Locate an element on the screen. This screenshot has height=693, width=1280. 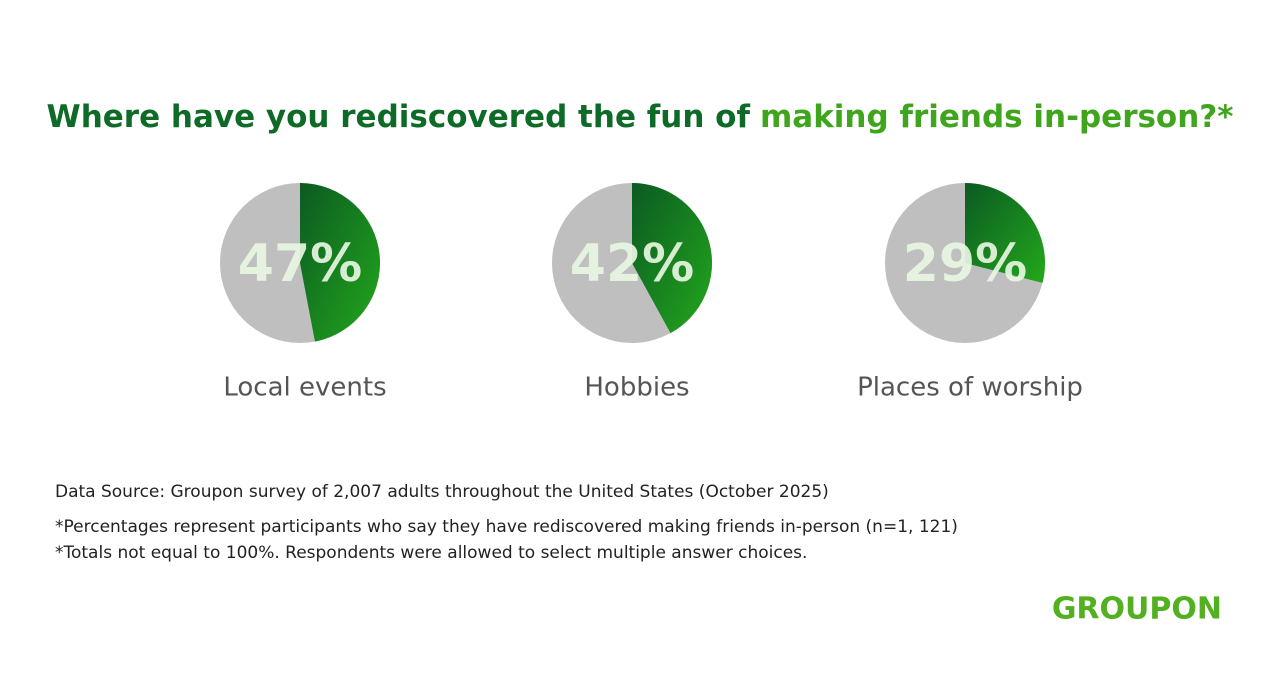
title-part: Where have you rediscovered the fun of is located at coordinates (399, 117).